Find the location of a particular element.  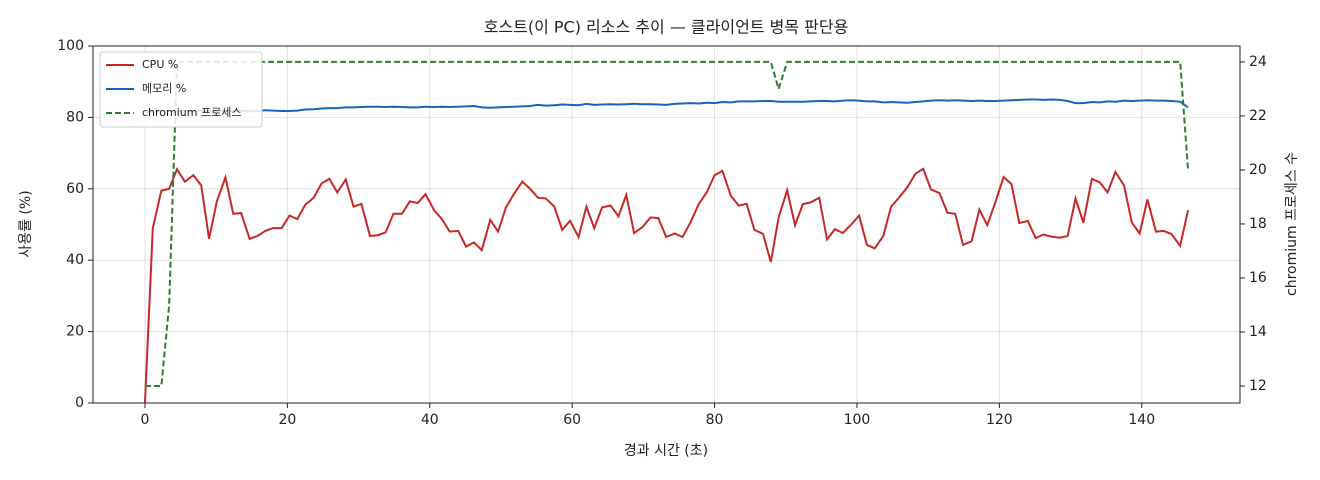

y2-axis-label: chromium 프로세스 수 is located at coordinates (1292, 224).